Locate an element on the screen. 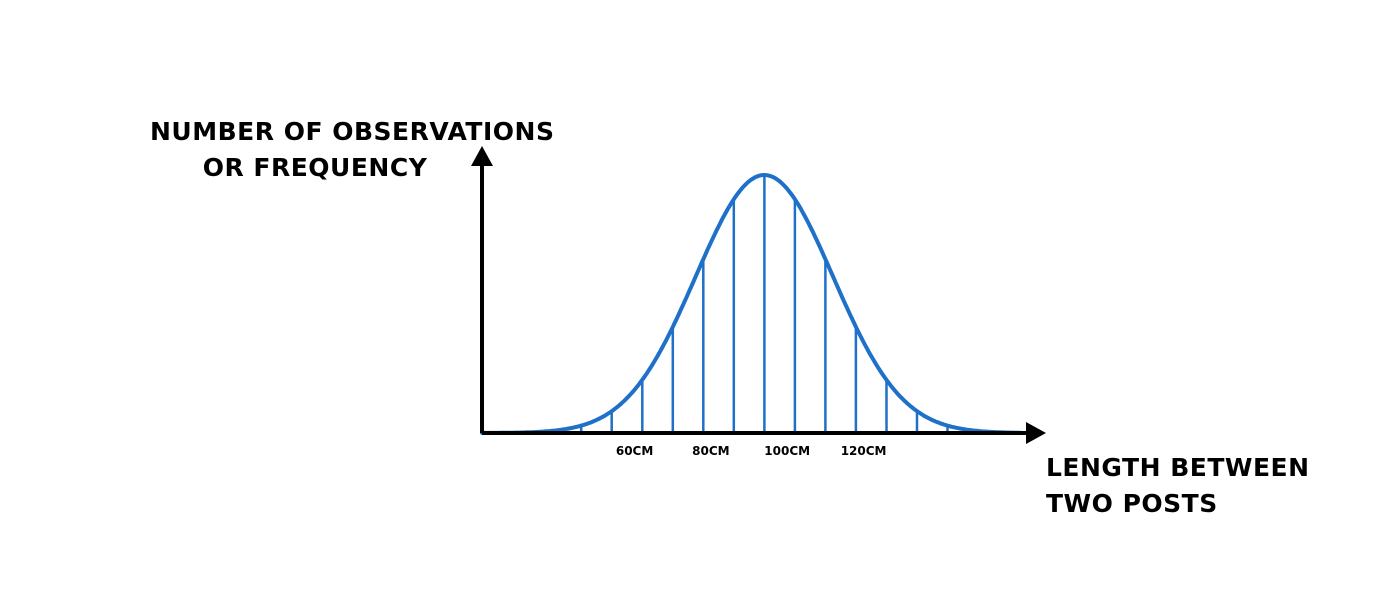 This screenshot has width=1400, height=603. hatch-lines is located at coordinates (764, 304).